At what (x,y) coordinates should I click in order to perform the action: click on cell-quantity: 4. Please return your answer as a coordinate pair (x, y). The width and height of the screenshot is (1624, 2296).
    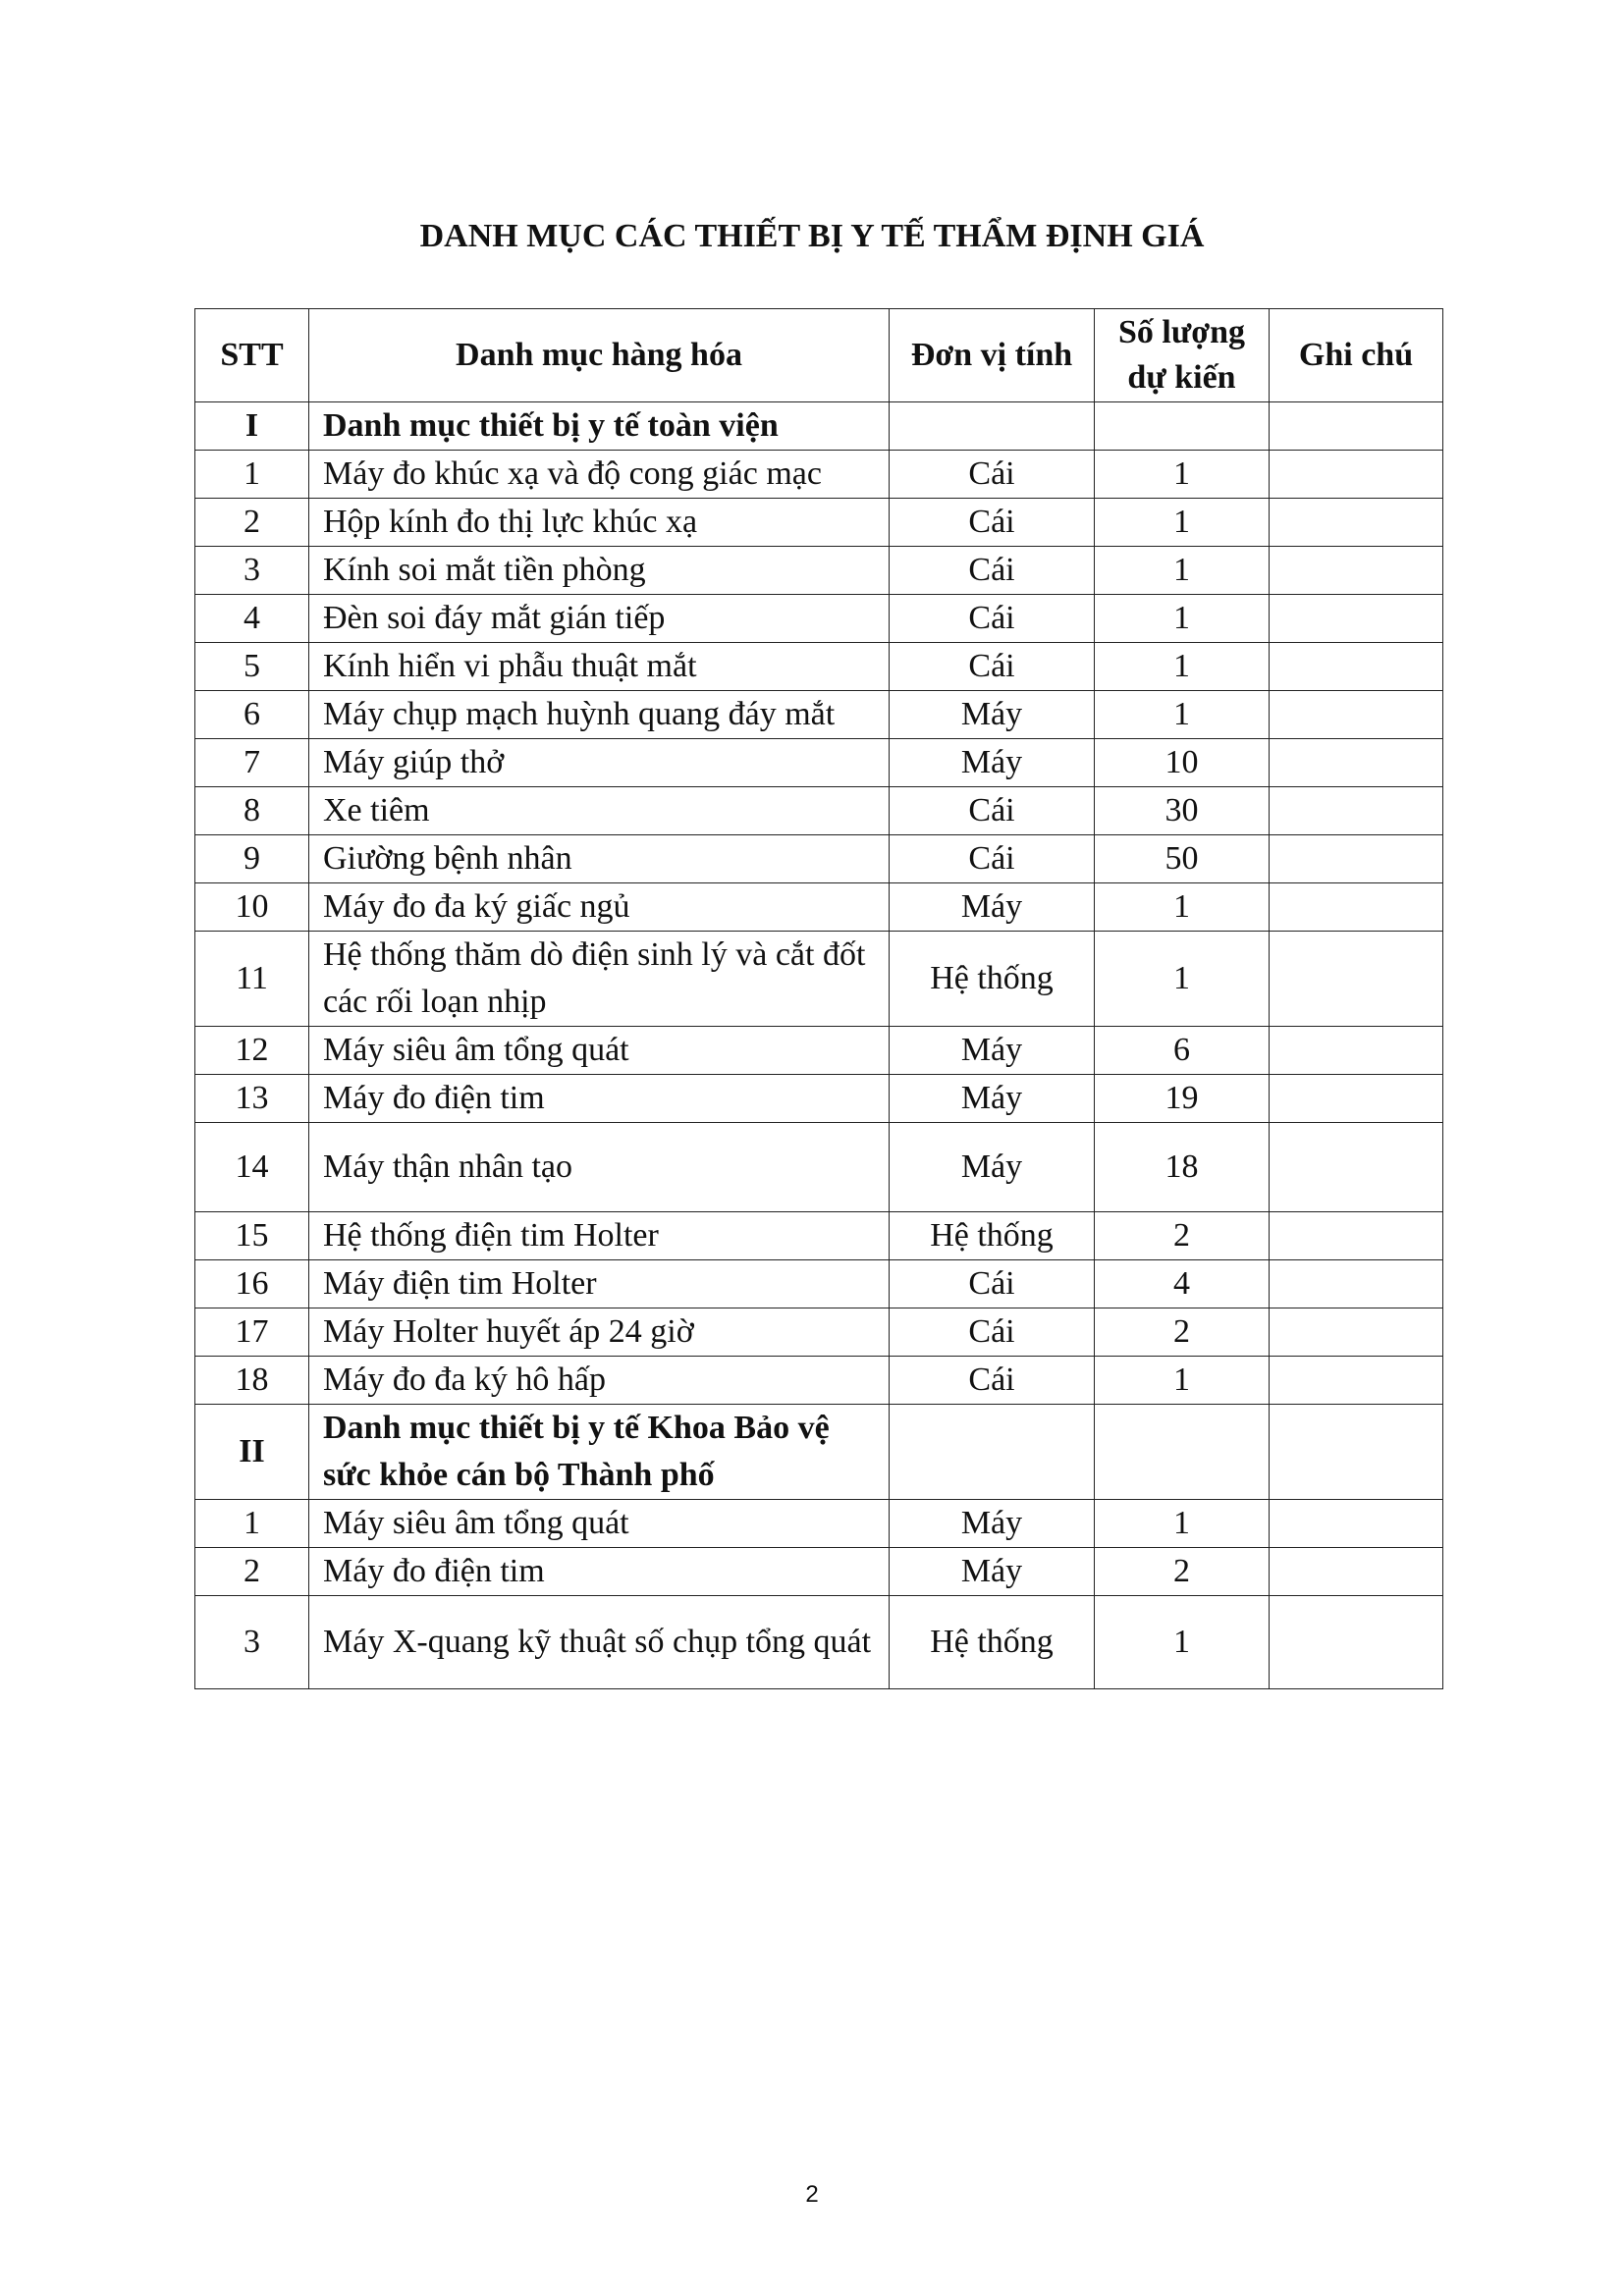
    Looking at the image, I should click on (1182, 1284).